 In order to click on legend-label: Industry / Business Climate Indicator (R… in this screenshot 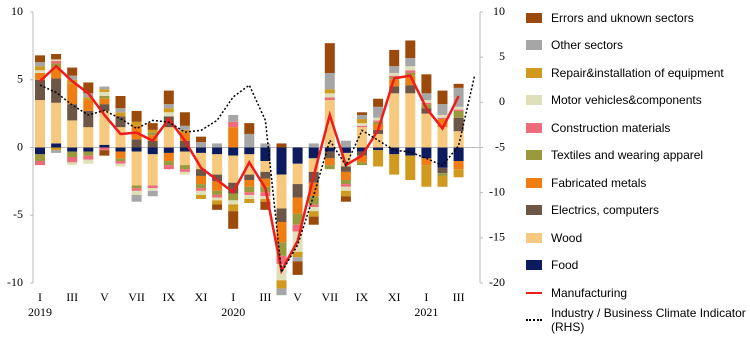, I will do `click(648, 320)`.